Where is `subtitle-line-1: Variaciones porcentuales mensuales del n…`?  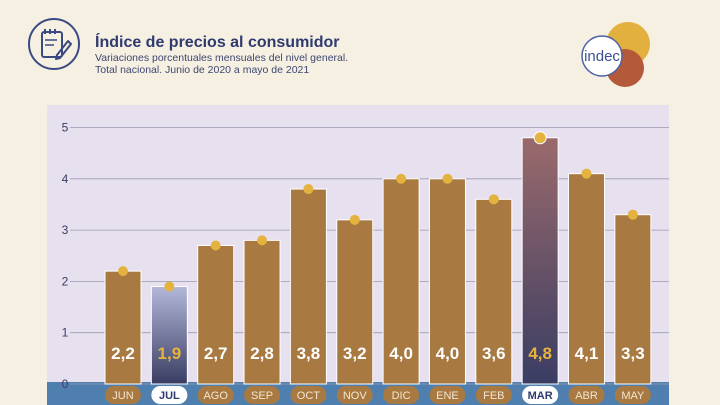
subtitle-line-1: Variaciones porcentuales mensuales del n… is located at coordinates (222, 58).